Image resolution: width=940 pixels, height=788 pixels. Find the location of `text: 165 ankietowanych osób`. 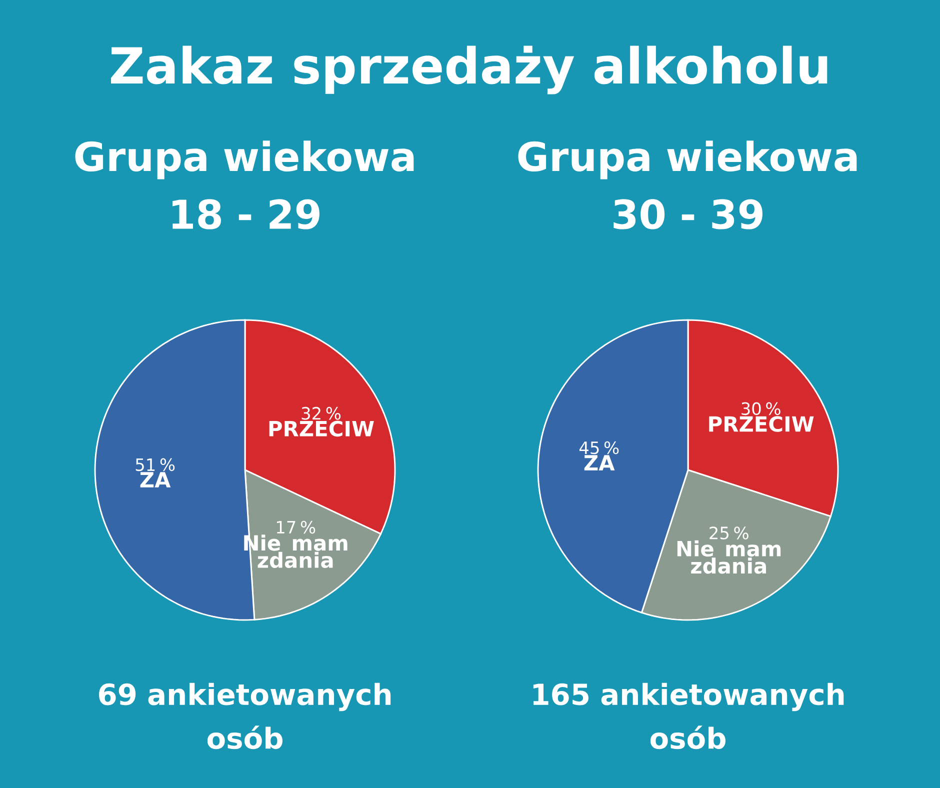

text: 165 ankietowanych osób is located at coordinates (688, 716).